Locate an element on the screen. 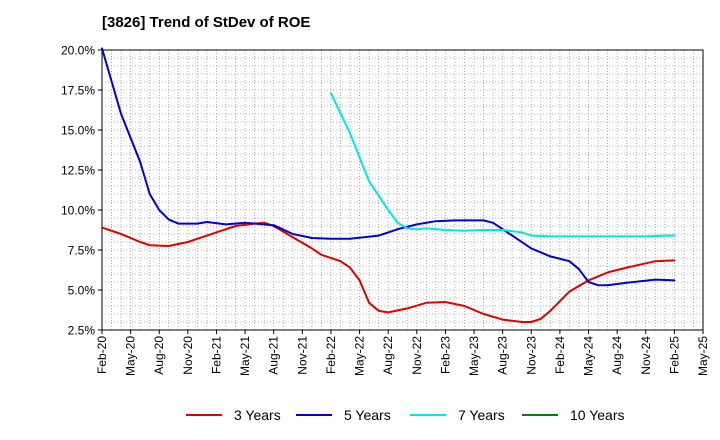 Image resolution: width=720 pixels, height=440 pixels. y-tick-label: 15.0% is located at coordinates (78, 131).